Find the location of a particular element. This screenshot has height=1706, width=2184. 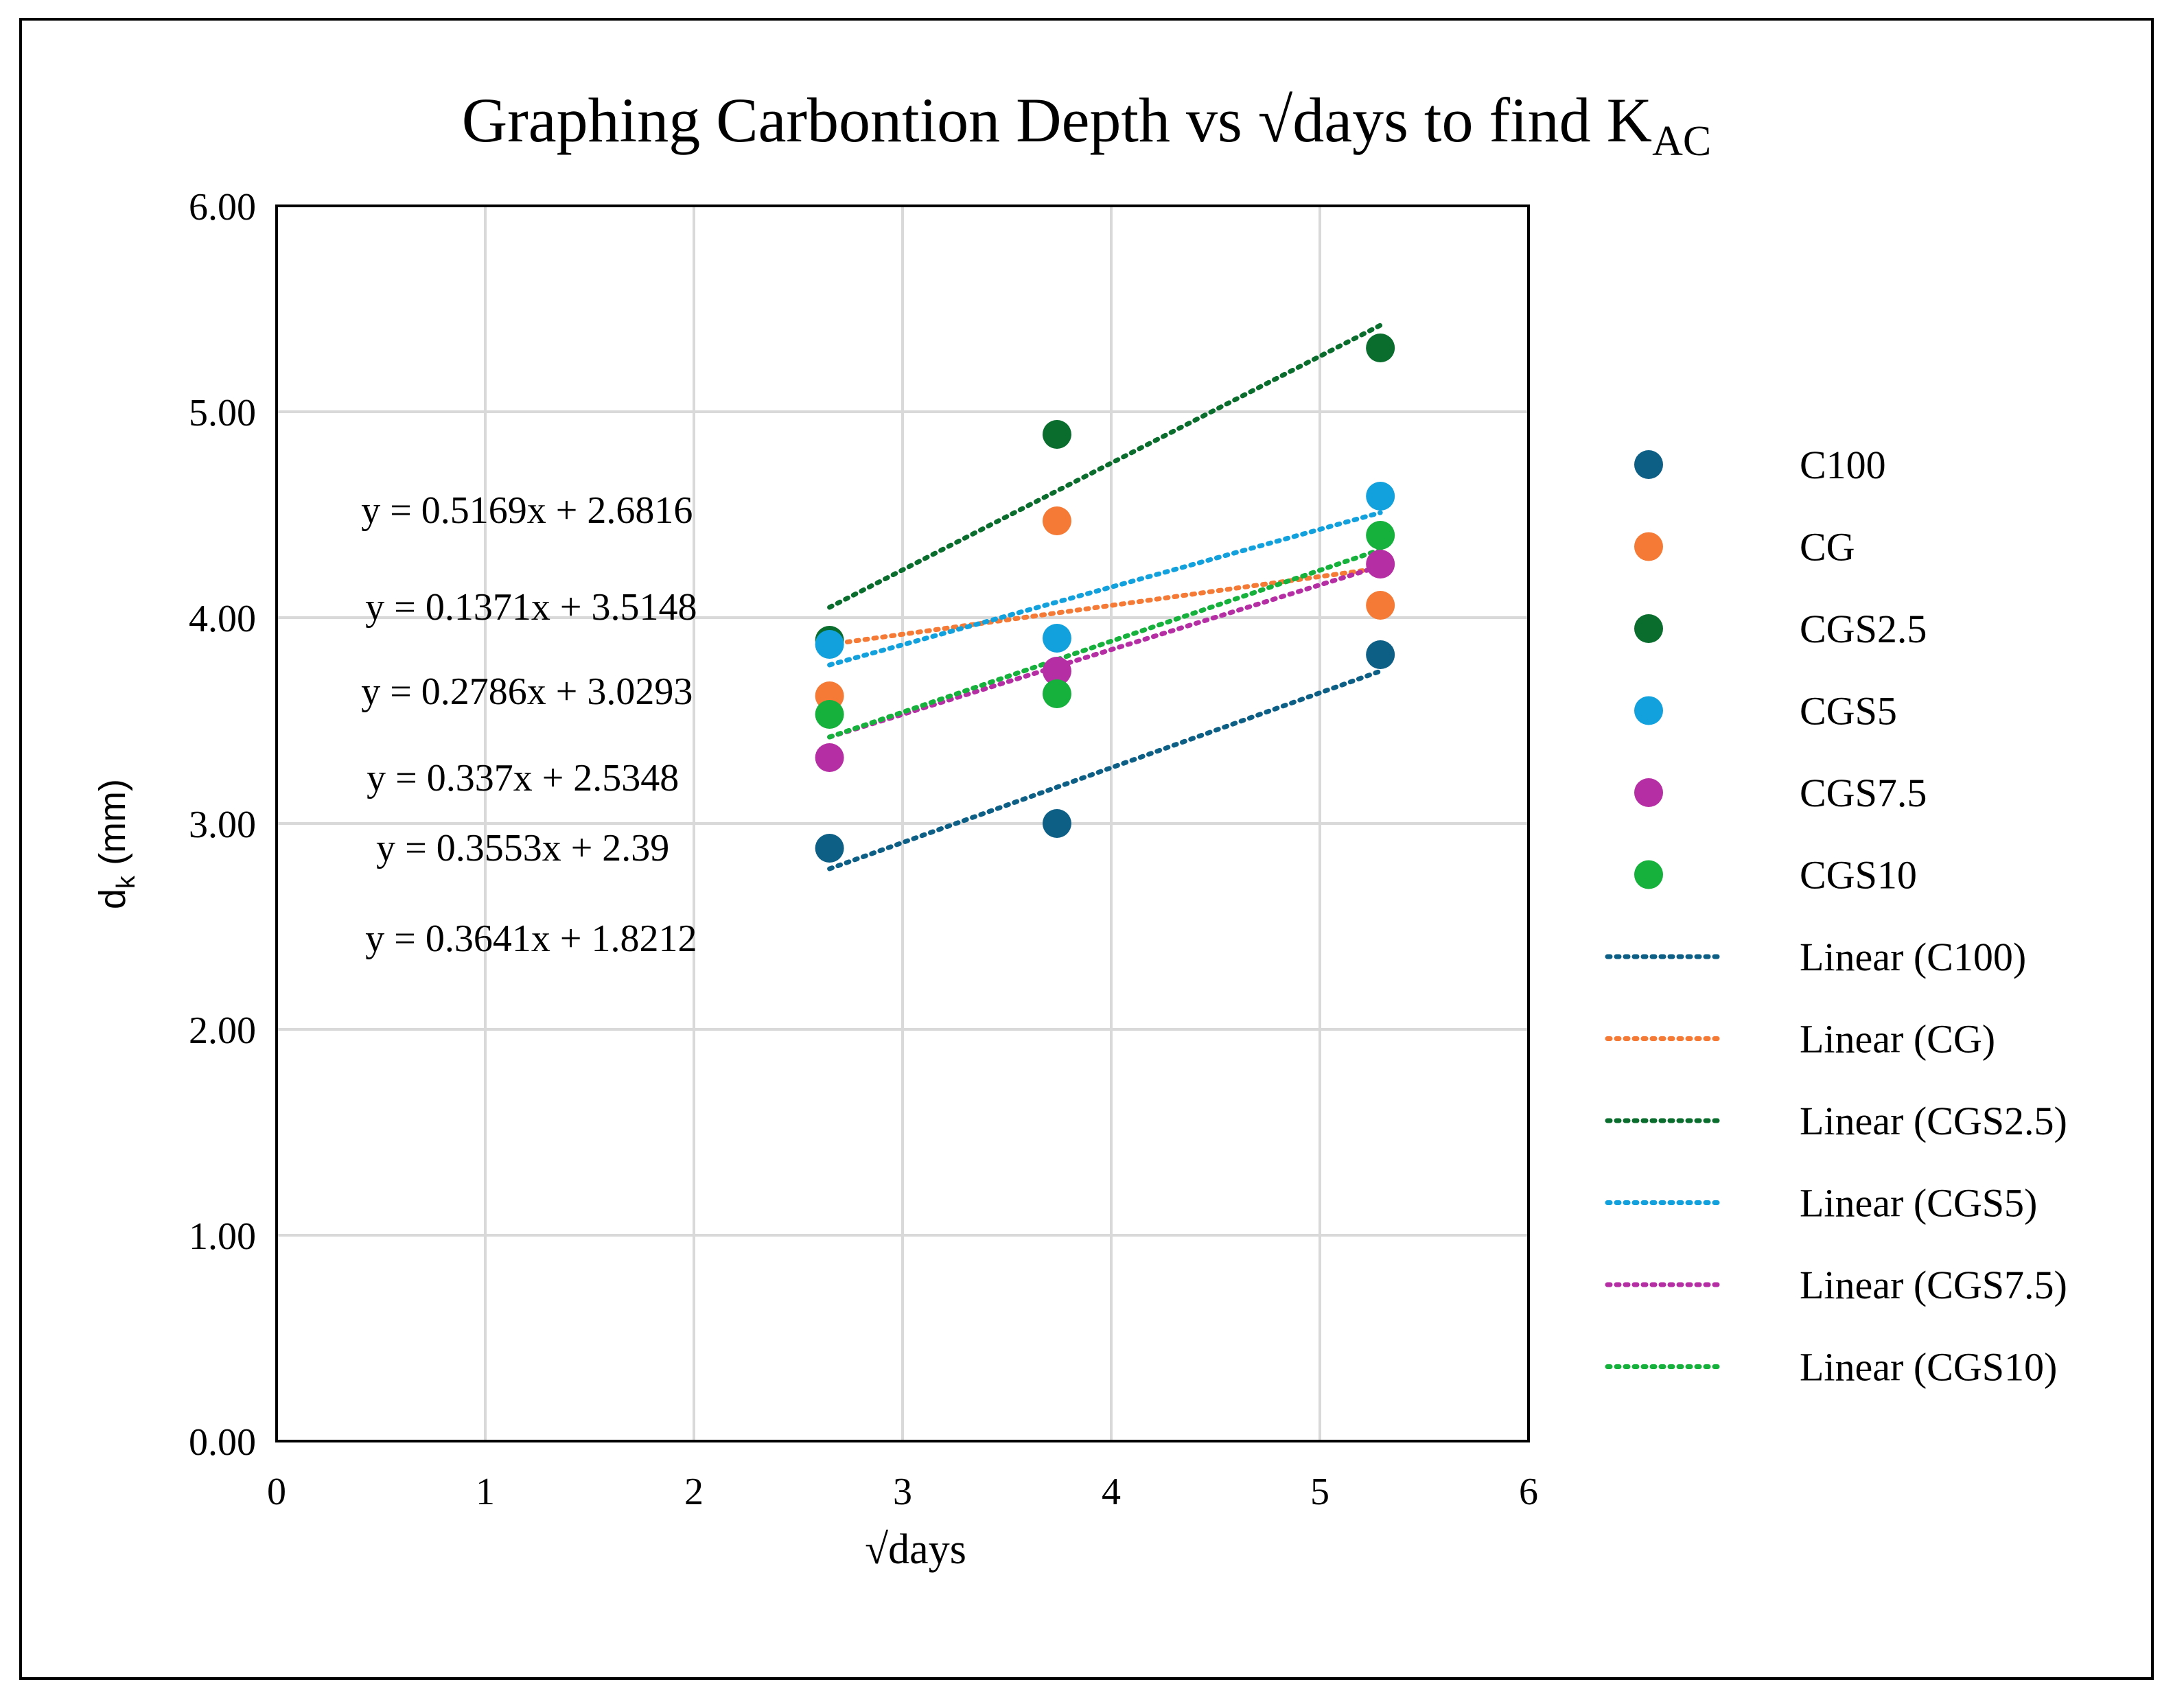

y-tick-label: 1.00 is located at coordinates (222, 1236).